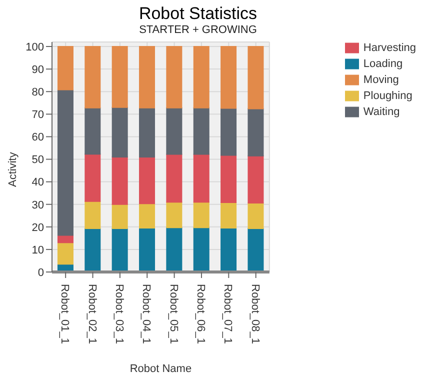 The image size is (438, 381). Describe the element at coordinates (200, 314) in the screenshot. I see `x-tick-label: Robot_06_1` at that location.